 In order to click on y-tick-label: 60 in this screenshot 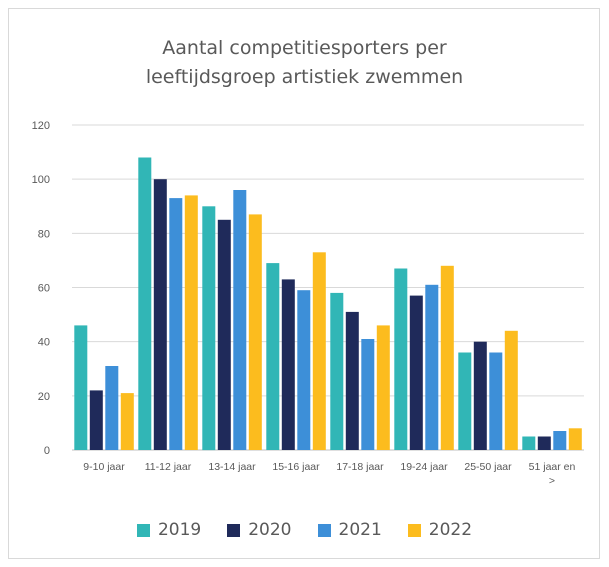, I will do `click(44, 289)`.